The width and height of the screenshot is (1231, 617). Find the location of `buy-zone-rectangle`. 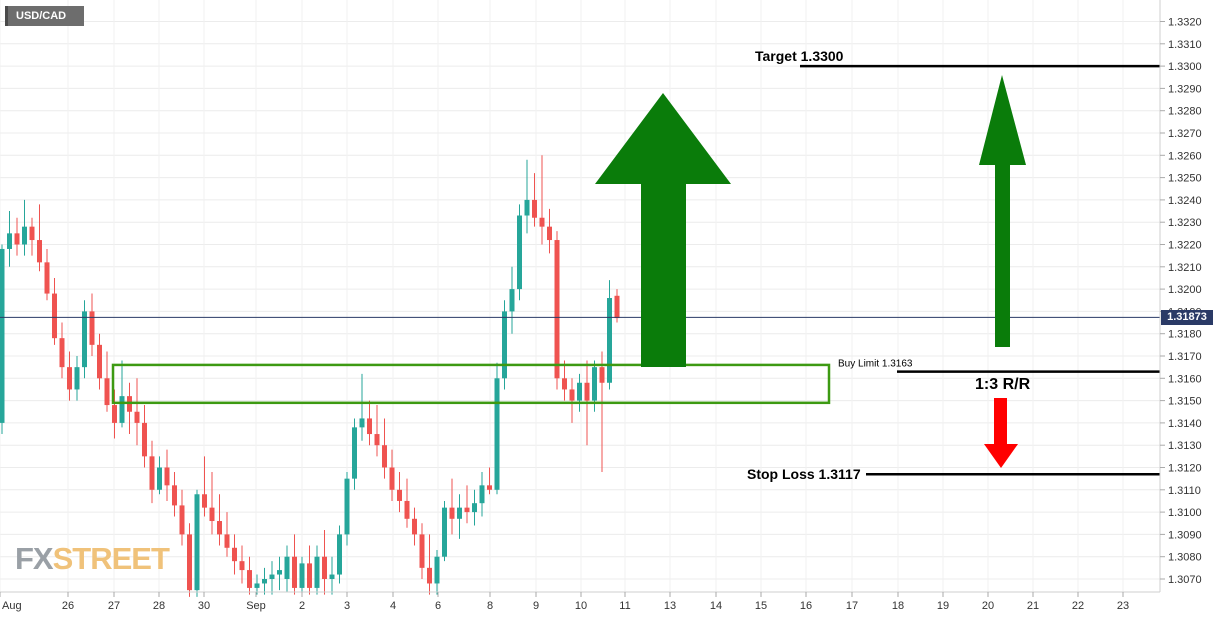

buy-zone-rectangle is located at coordinates (471, 384).